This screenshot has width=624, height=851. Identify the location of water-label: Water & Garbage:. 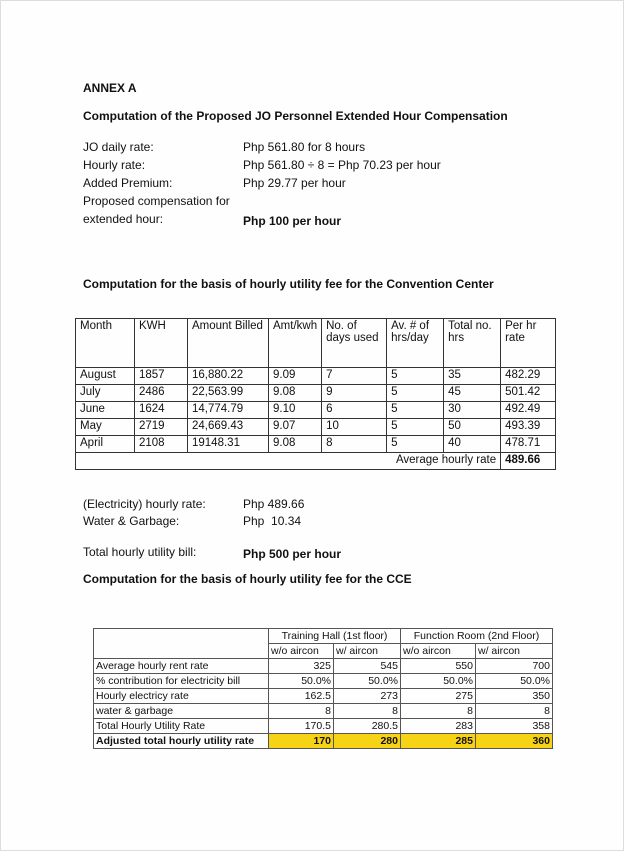
(131, 521).